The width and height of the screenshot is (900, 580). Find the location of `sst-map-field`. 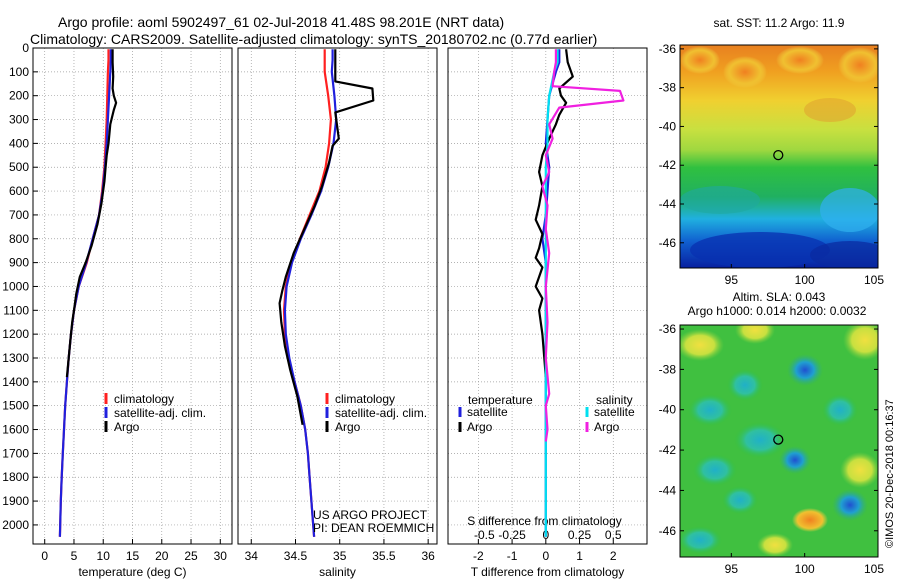

sst-map-field is located at coordinates (779, 156).